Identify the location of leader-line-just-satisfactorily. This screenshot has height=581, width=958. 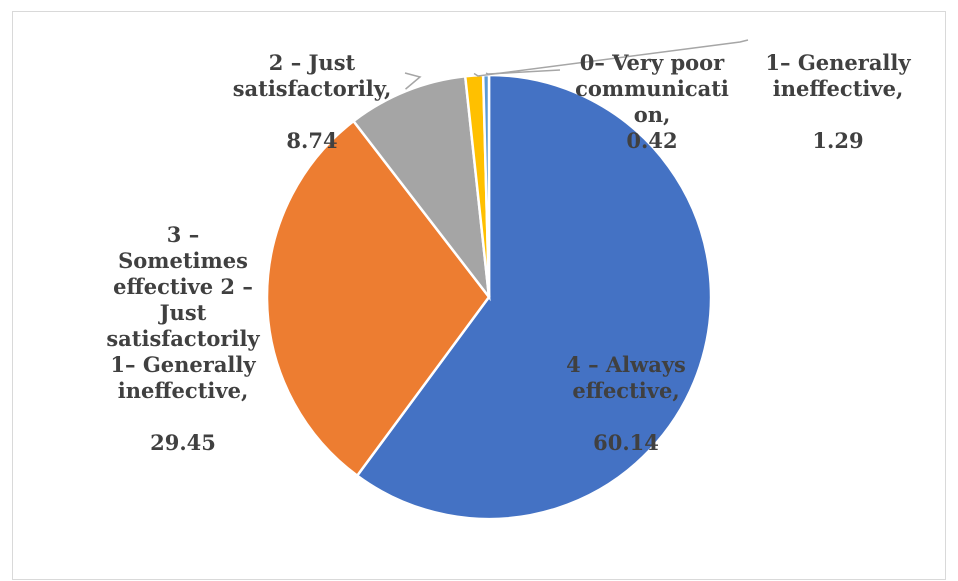
(413, 81).